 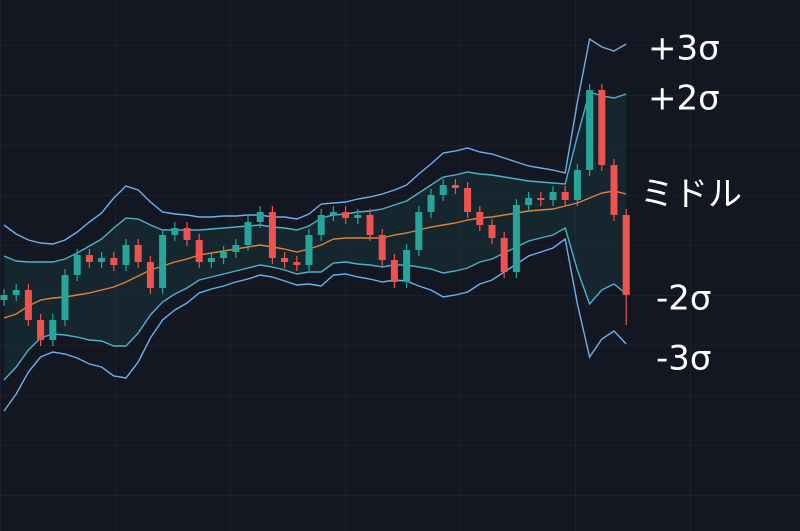 What do you see at coordinates (683, 299) in the screenshot?
I see `band-label: -2σ` at bounding box center [683, 299].